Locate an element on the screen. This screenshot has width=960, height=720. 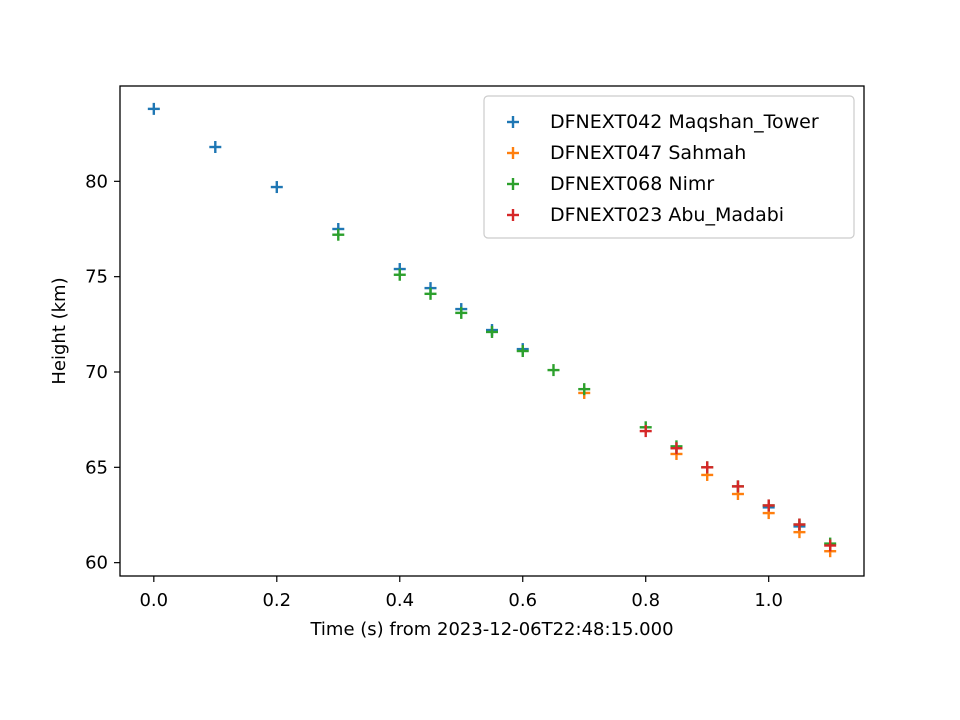
x-axis-label: Time (s) from 2023-12-06T22:48:15.000 is located at coordinates (491, 629).